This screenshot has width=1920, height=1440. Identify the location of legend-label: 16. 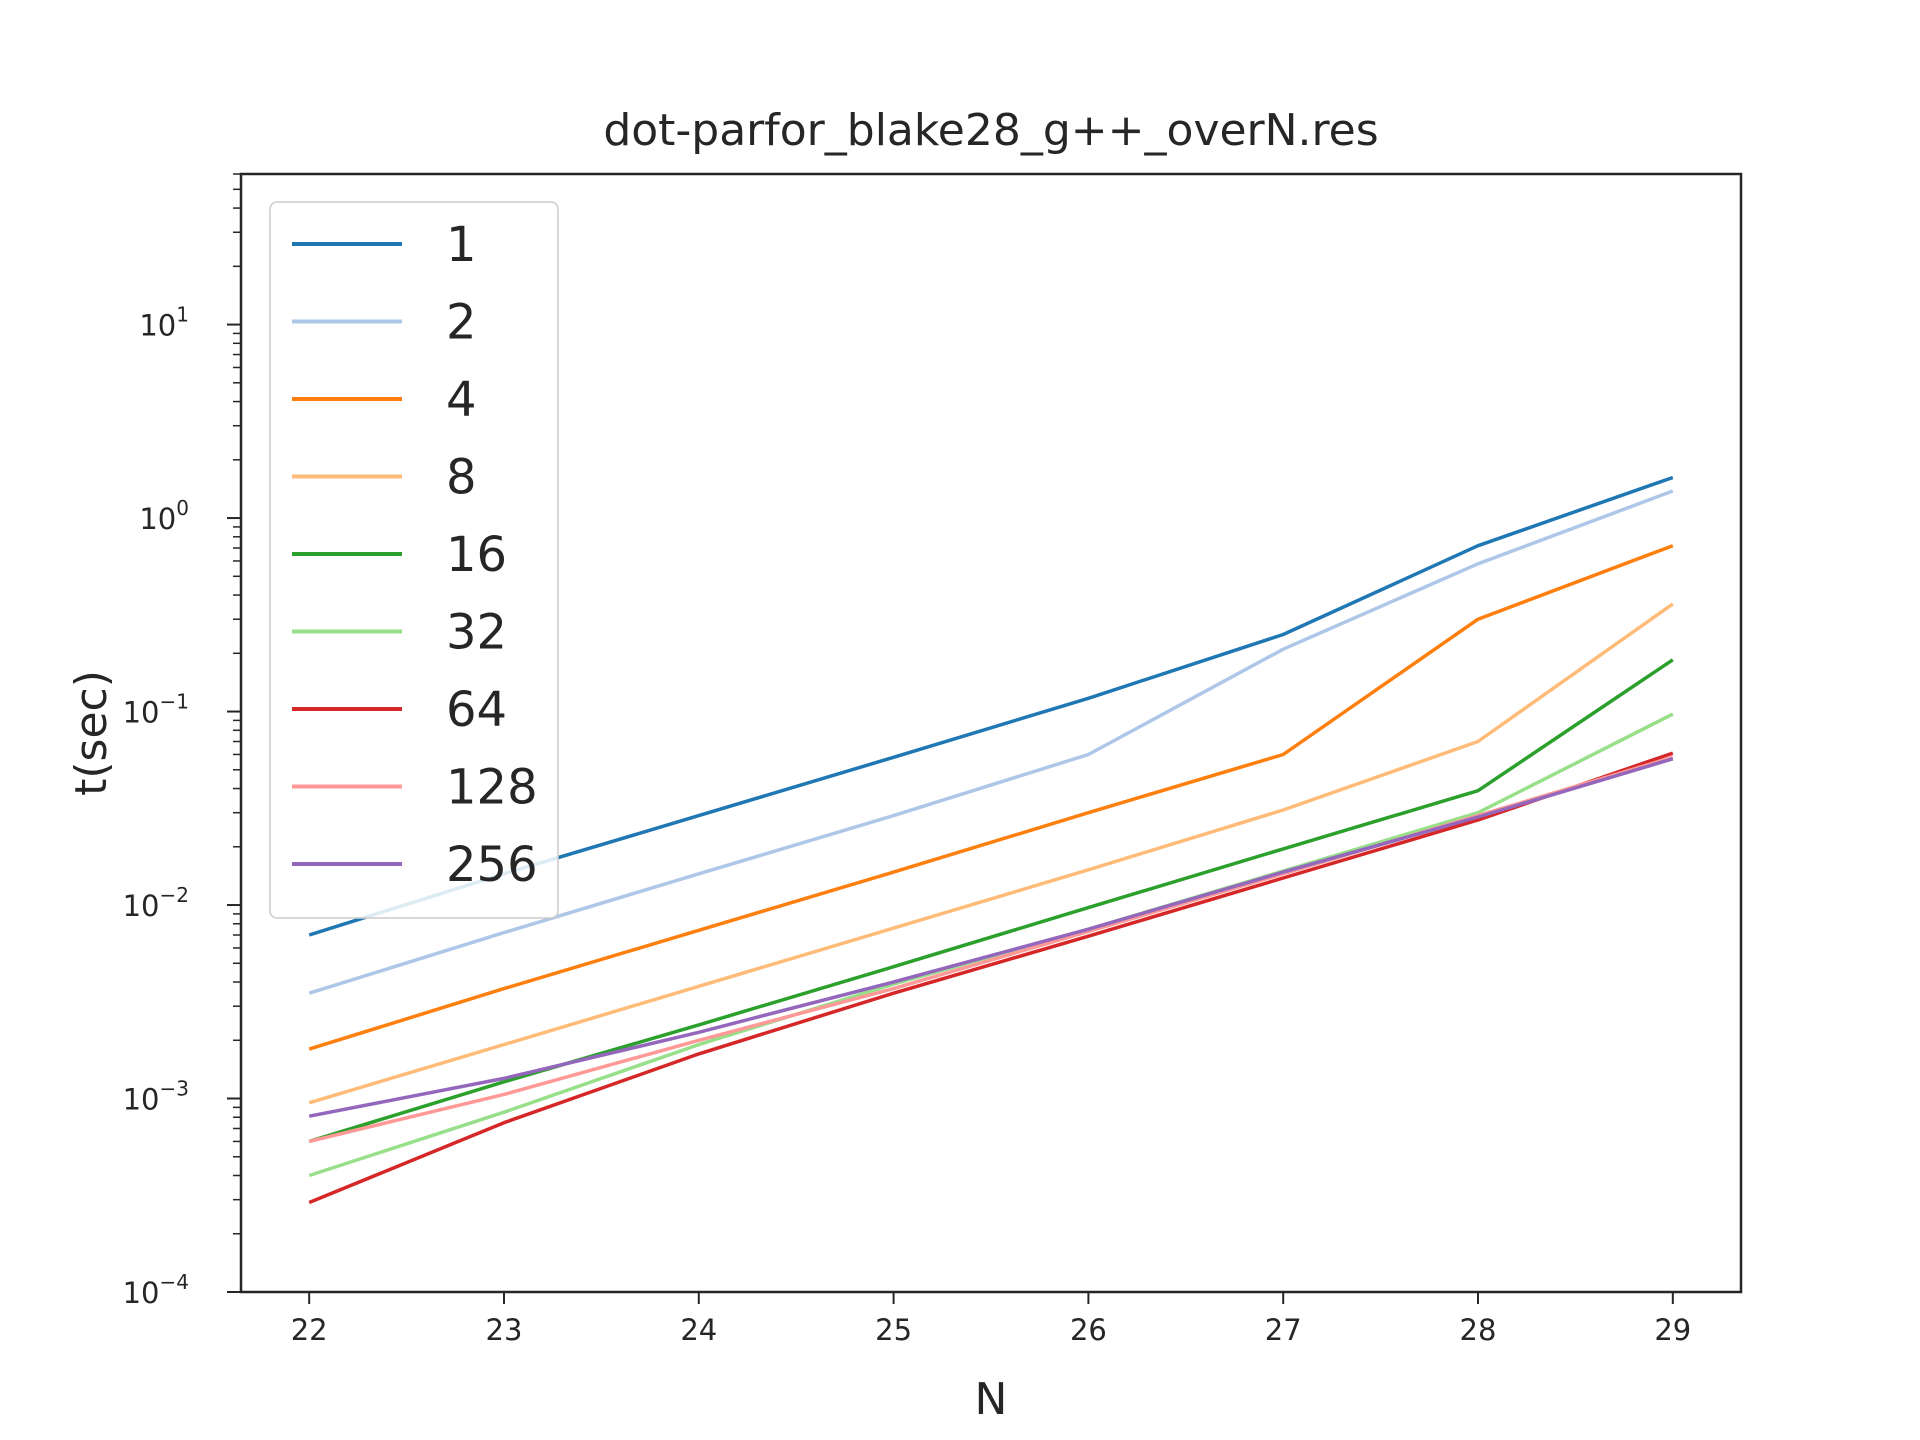
(476, 555).